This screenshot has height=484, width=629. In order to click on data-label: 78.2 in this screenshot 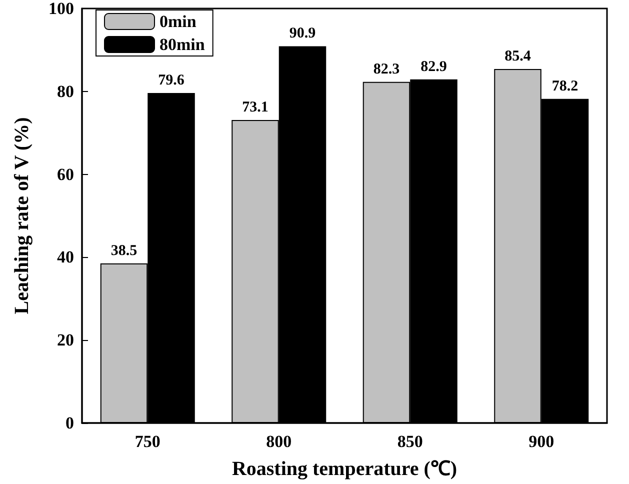, I will do `click(565, 86)`.